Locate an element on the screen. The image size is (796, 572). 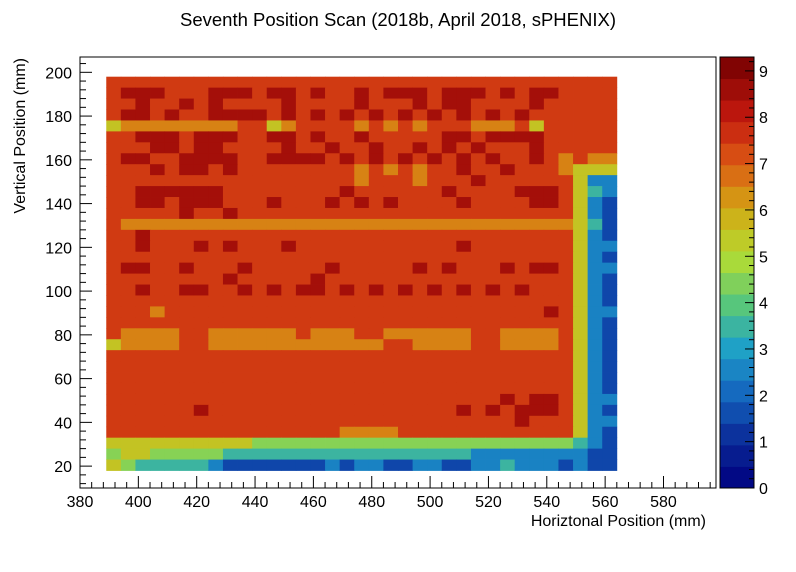
colorbar-tick-label: 5 is located at coordinates (763, 257).